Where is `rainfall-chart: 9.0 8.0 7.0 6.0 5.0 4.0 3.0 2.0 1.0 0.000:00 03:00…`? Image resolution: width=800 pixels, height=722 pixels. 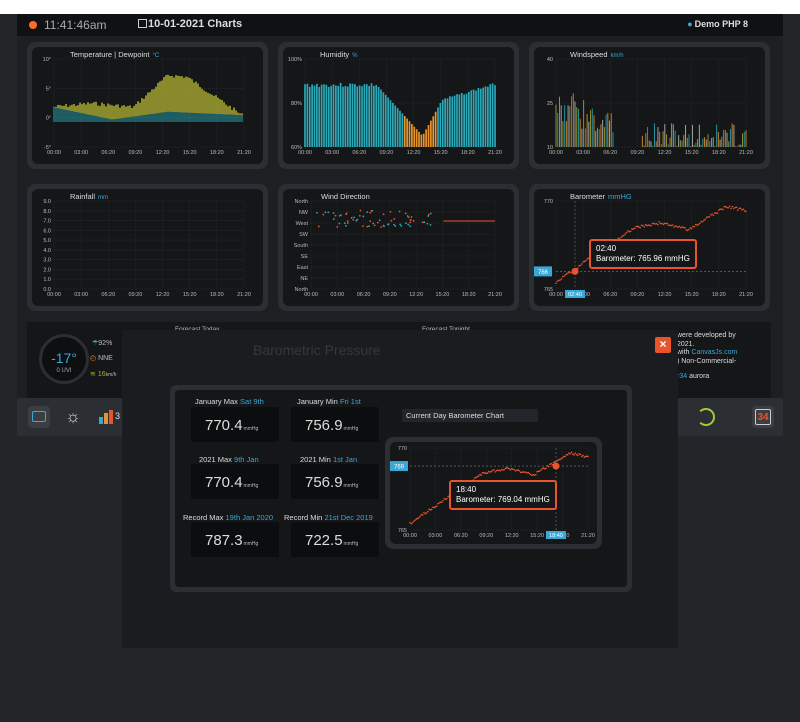
rainfall-chart: 9.0 8.0 7.0 6.0 5.0 4.0 3.0 2.0 1.0 0.000:00 03:00… is located at coordinates (147, 248).